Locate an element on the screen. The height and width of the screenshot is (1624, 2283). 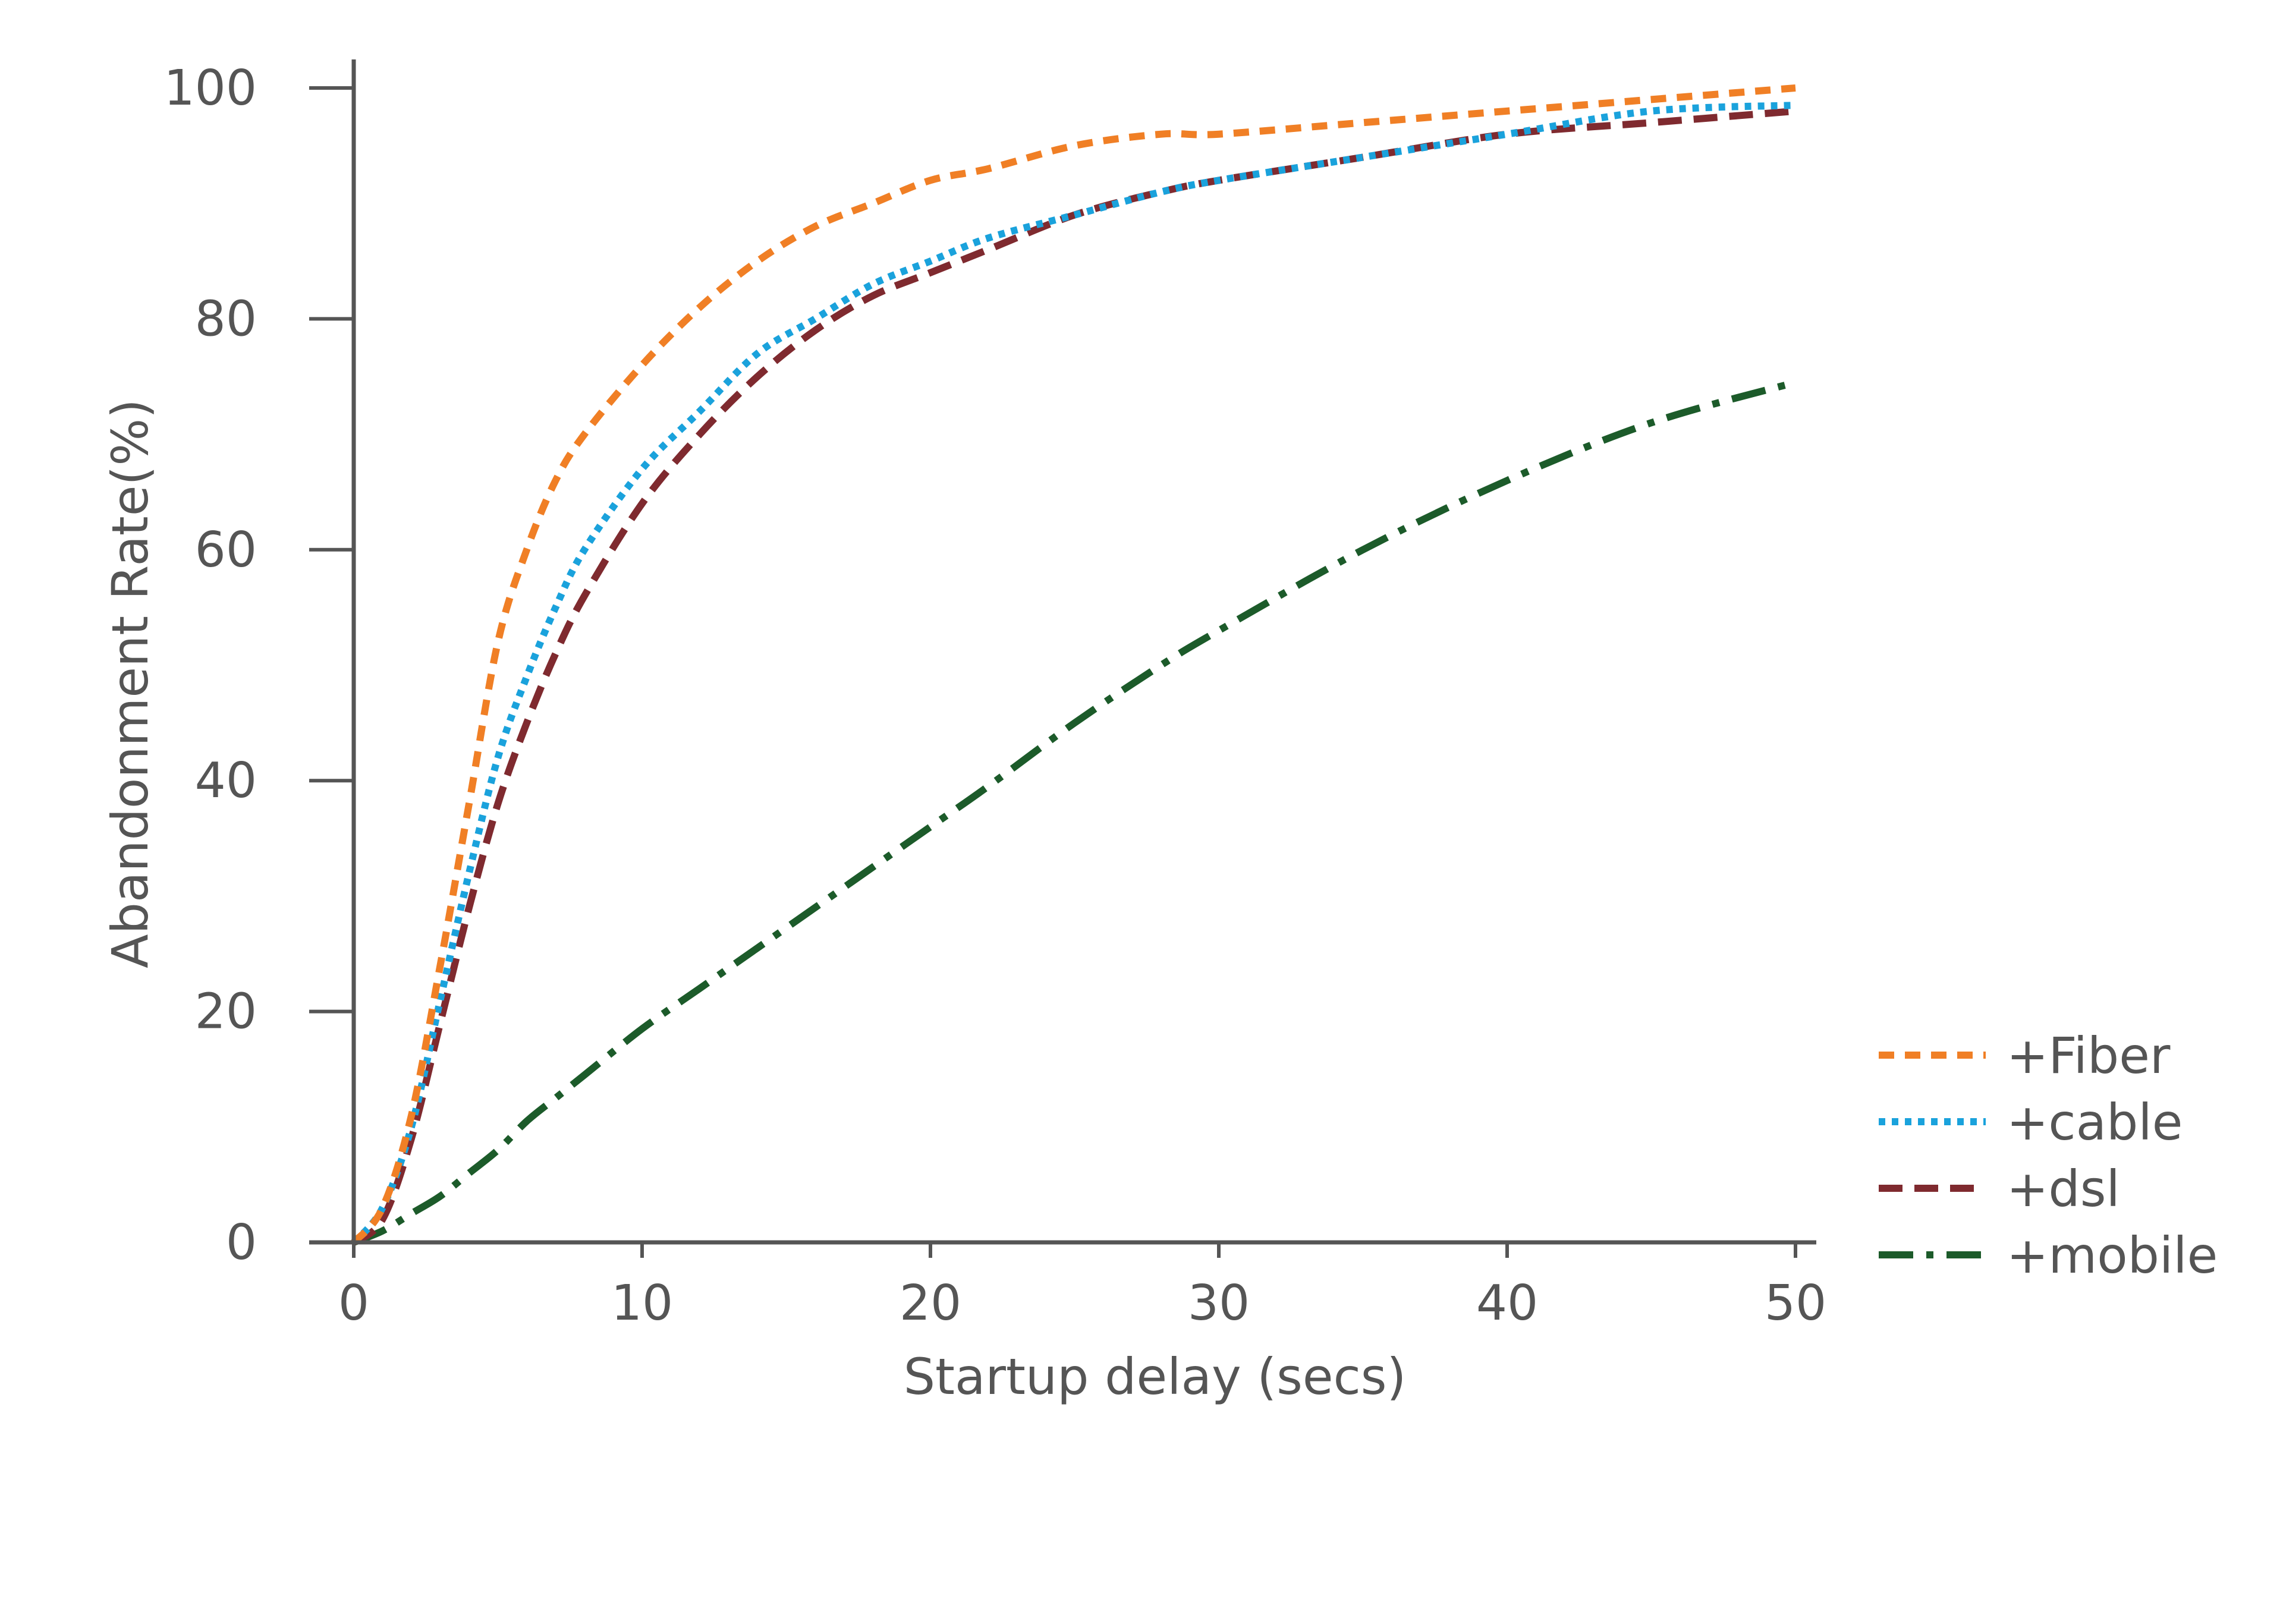
y-tick-label: 0 is located at coordinates (241, 1242).